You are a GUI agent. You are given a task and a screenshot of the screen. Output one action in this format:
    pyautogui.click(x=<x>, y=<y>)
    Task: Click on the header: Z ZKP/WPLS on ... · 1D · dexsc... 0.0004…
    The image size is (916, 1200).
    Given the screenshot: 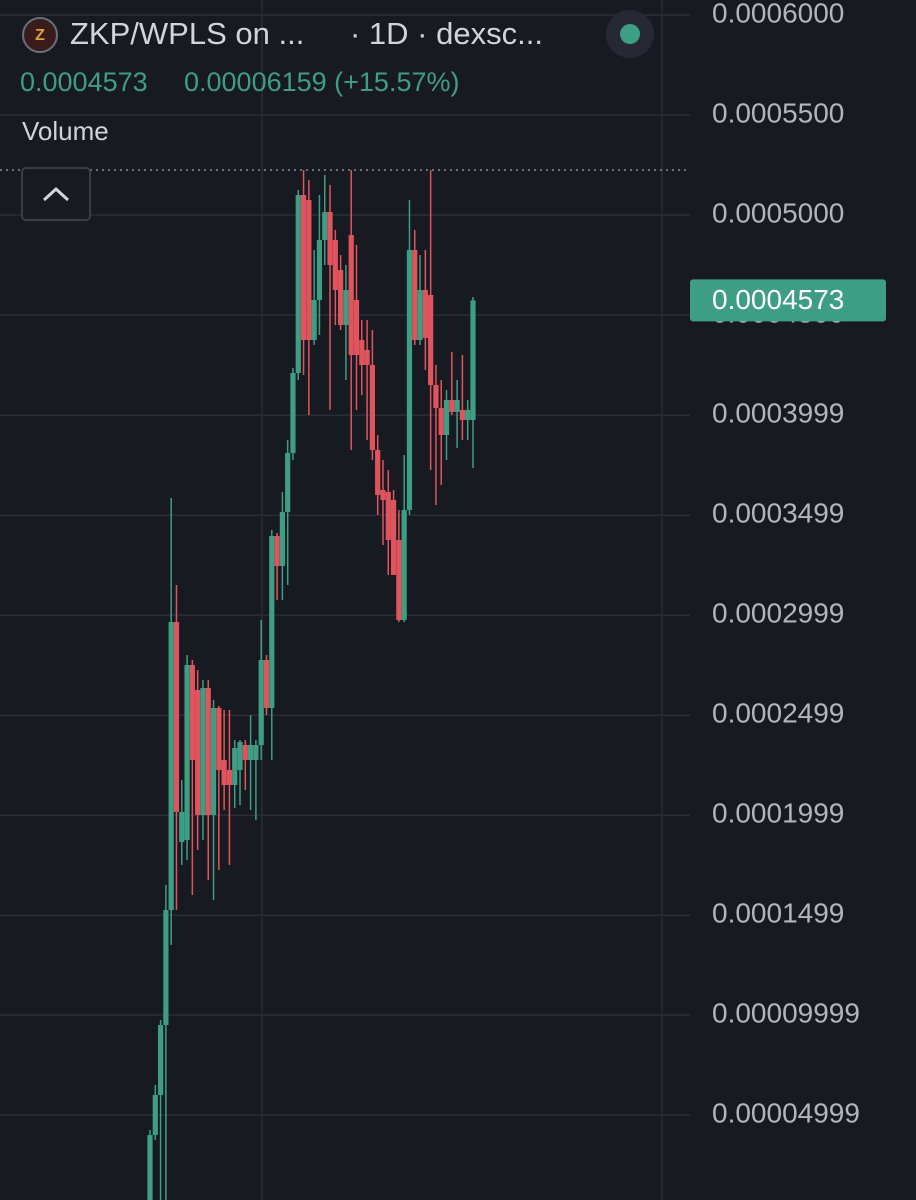 What is the action you would take?
    pyautogui.click(x=337, y=115)
    